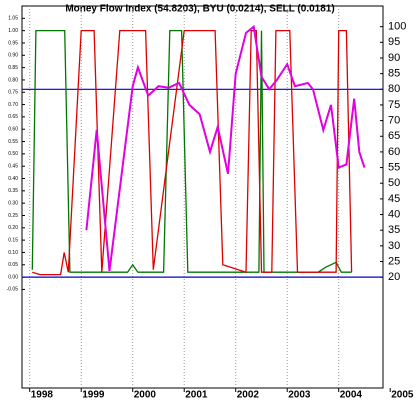 The image size is (420, 400). What do you see at coordinates (13, 117) in the screenshot?
I see `y-tick-label: 0.65` at bounding box center [13, 117].